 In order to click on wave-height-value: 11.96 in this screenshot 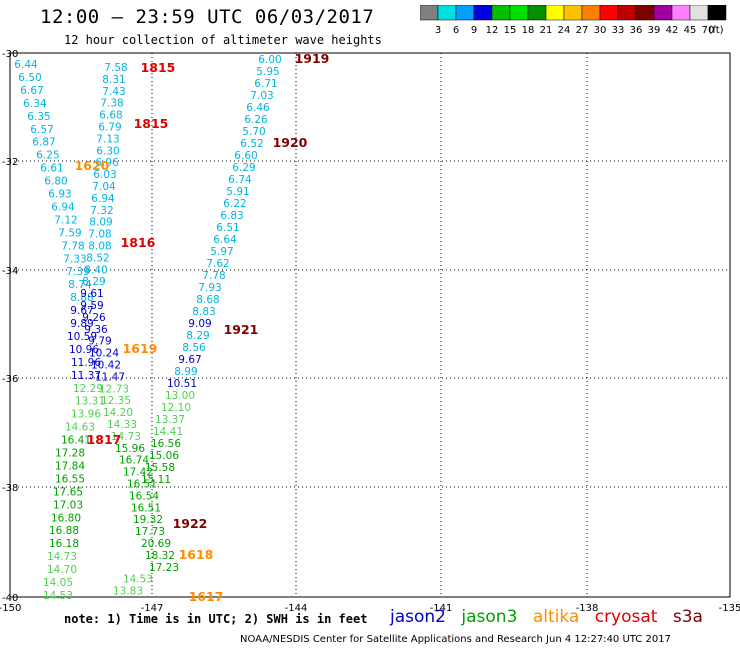, I will do `click(86, 363)`.